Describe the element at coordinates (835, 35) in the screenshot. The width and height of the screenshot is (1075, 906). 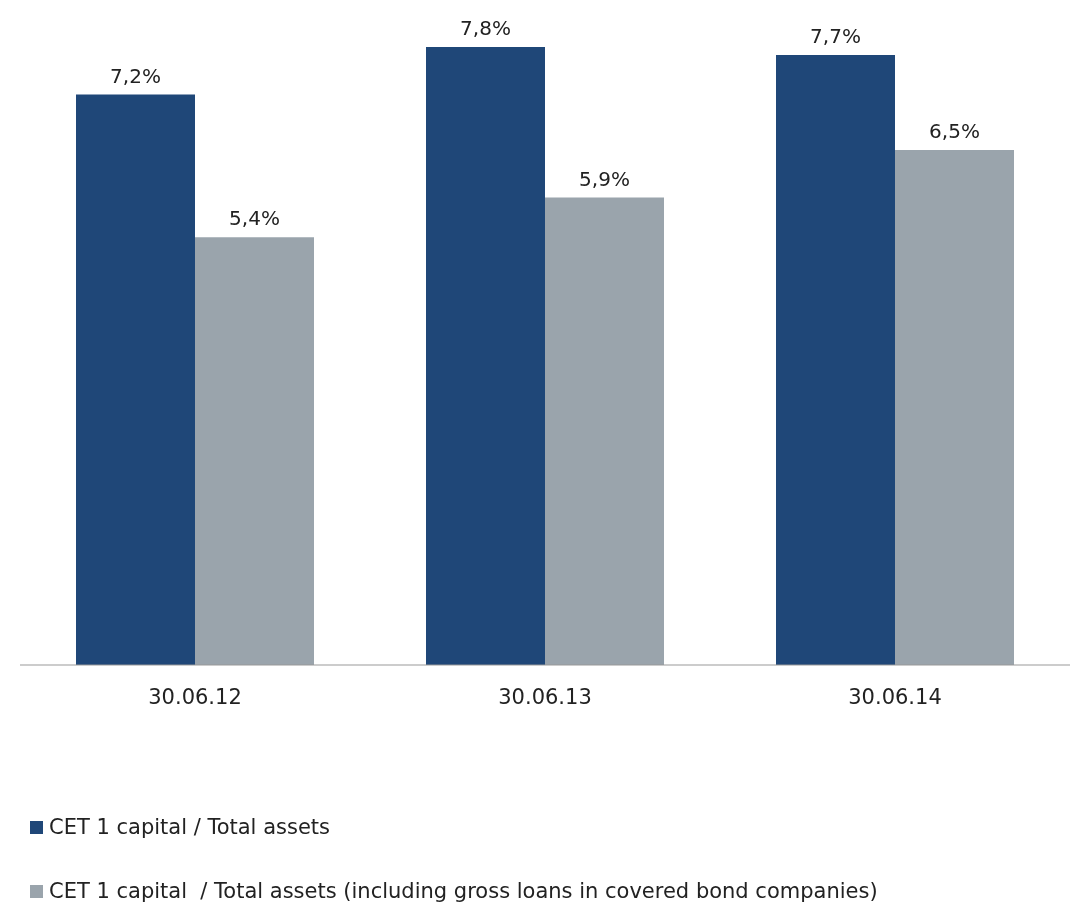
I see `data-label: 7,7%` at that location.